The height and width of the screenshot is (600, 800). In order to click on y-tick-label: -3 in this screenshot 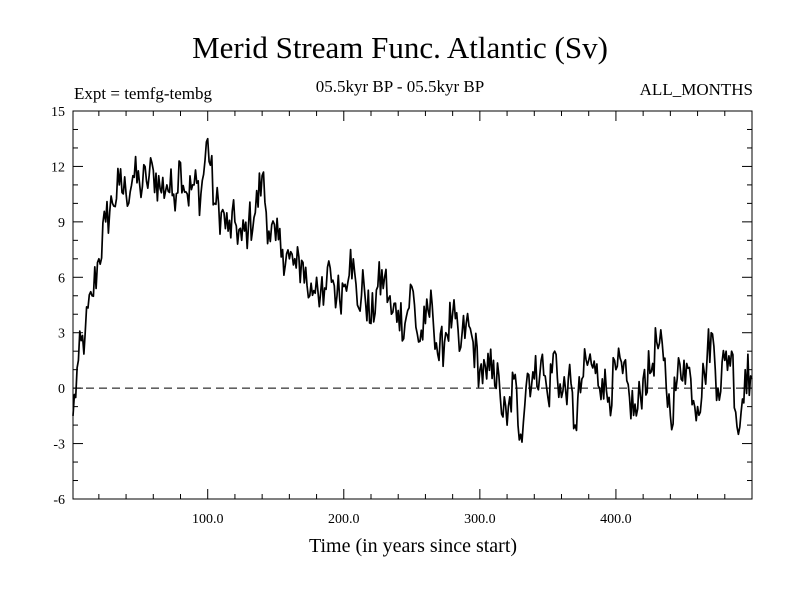, I will do `click(59, 445)`.